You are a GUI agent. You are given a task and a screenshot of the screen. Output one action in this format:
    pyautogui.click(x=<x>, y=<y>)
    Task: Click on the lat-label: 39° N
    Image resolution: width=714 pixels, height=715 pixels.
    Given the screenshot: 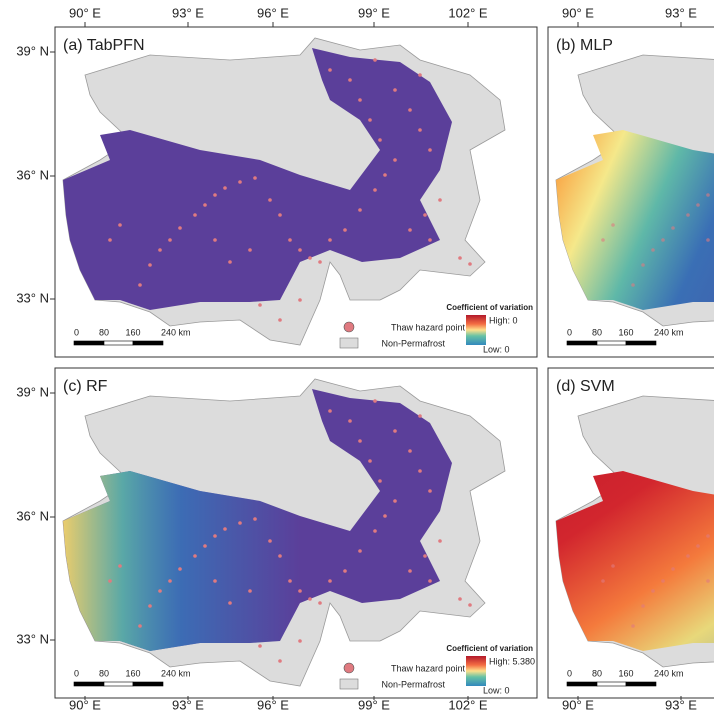 What is the action you would take?
    pyautogui.click(x=32, y=391)
    